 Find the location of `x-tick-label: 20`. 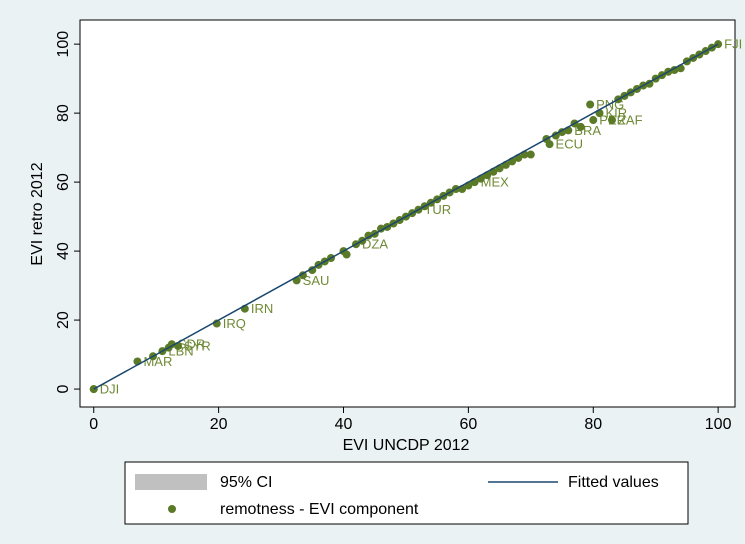

x-tick-label: 20 is located at coordinates (219, 424).